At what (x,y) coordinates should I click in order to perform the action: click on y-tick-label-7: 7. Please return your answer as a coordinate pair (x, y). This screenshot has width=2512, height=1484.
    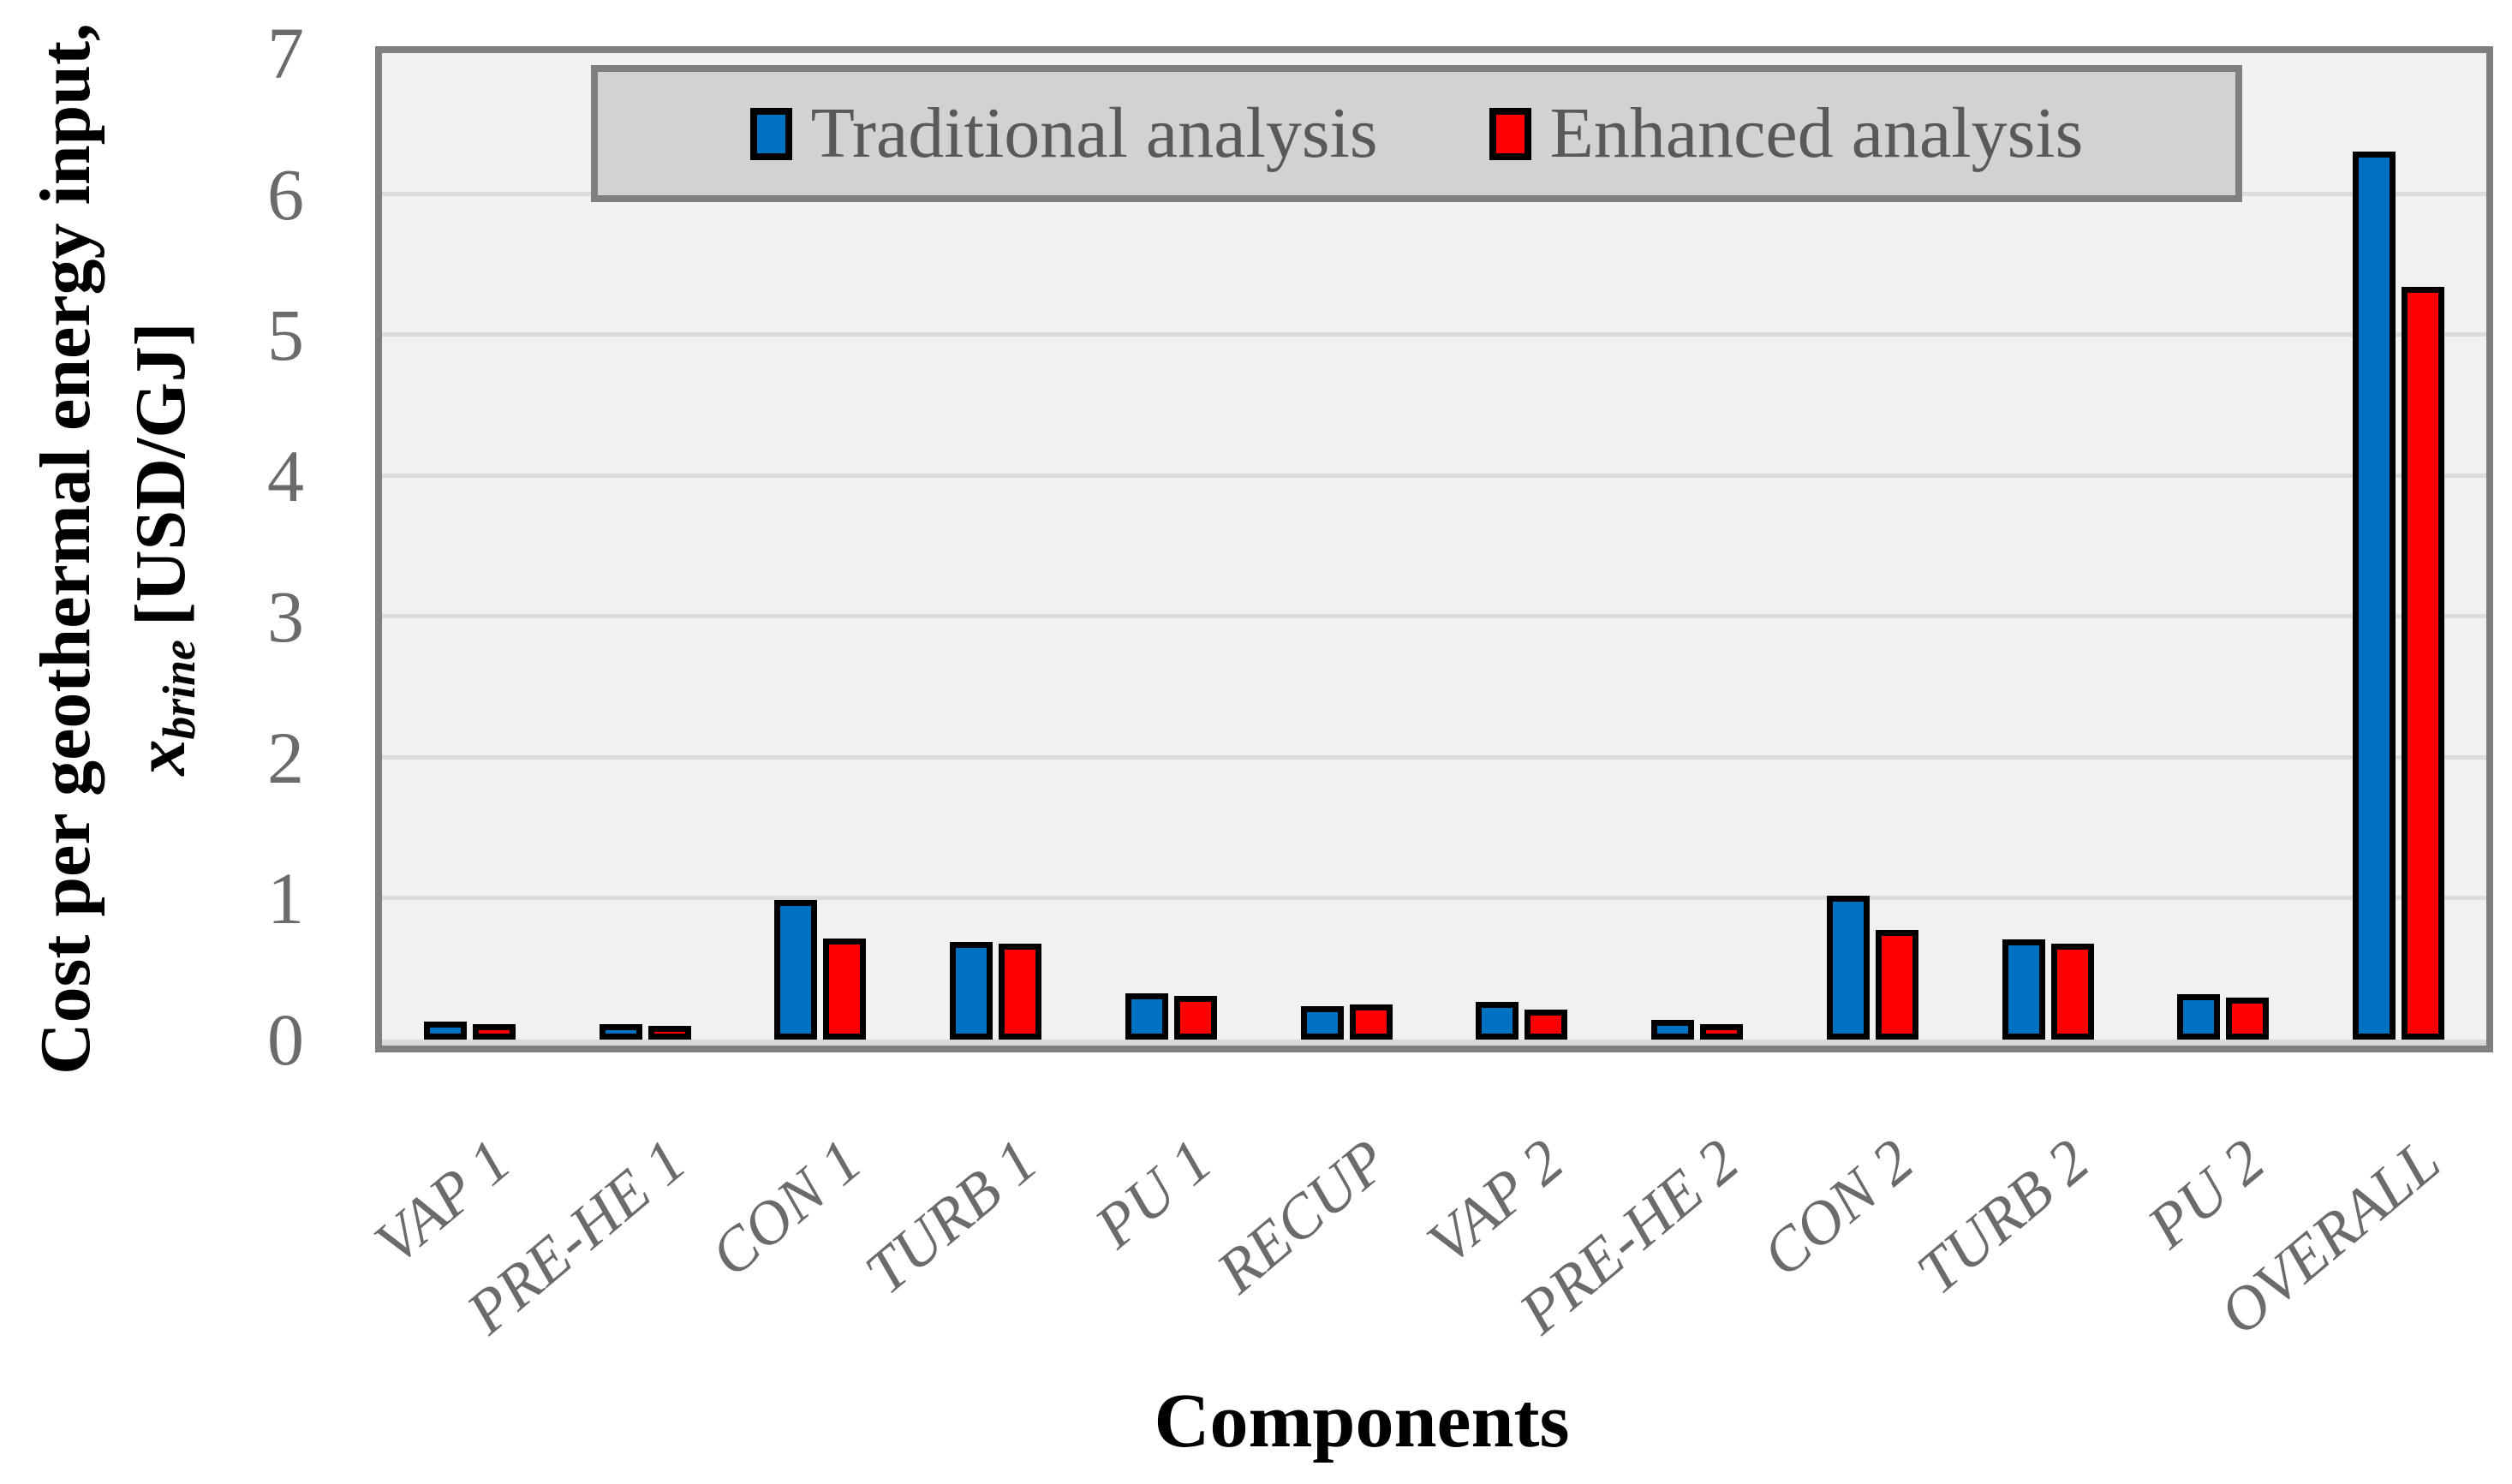
    Looking at the image, I should click on (285, 53).